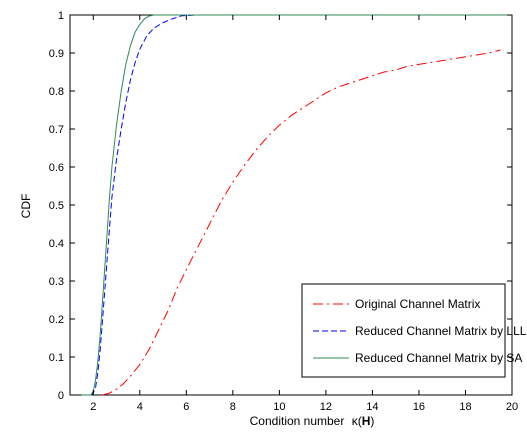 This screenshot has width=527, height=435. Describe the element at coordinates (56, 130) in the screenshot. I see `y-tick-label-7: 0.7` at that location.